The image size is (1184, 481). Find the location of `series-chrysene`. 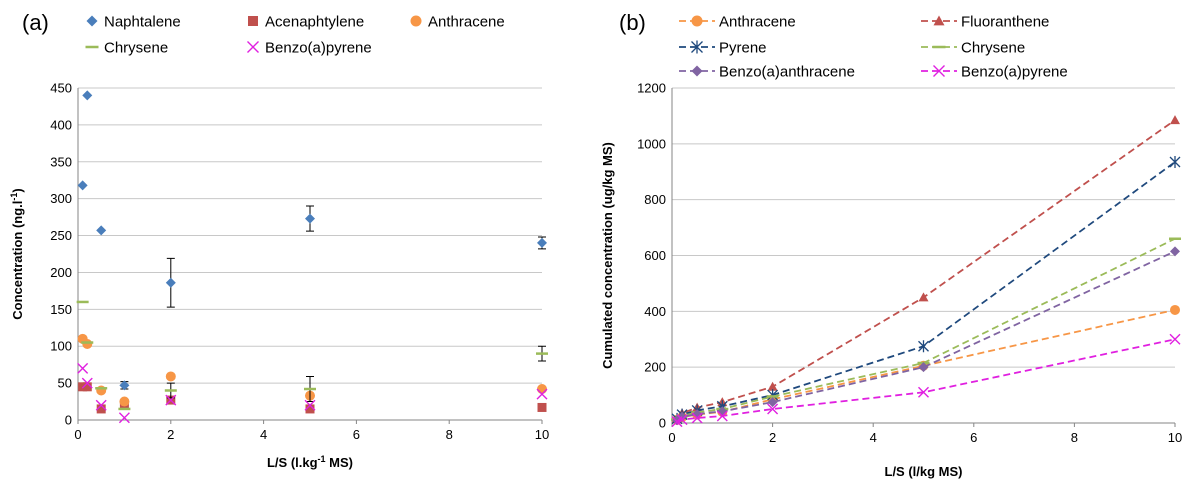

series-chrysene is located at coordinates (312, 355).